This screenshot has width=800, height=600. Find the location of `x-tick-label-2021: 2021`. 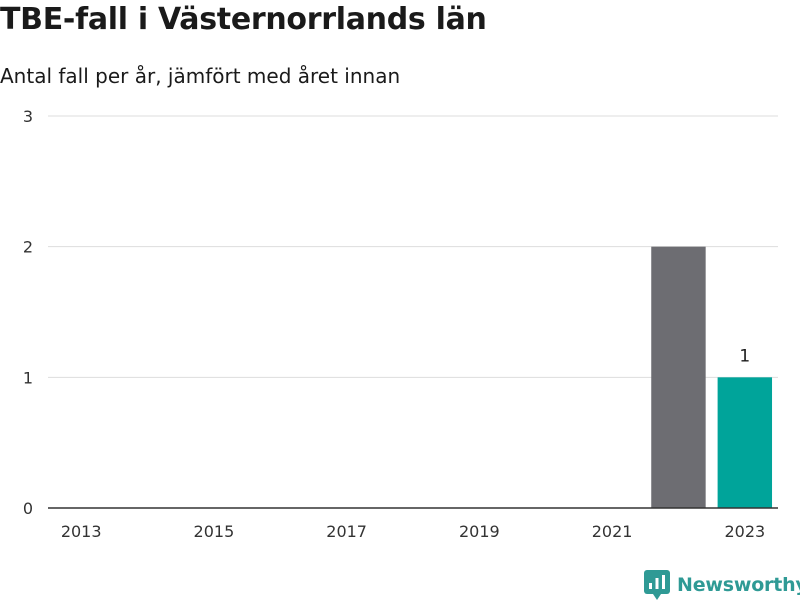

x-tick-label-2021: 2021 is located at coordinates (612, 531).